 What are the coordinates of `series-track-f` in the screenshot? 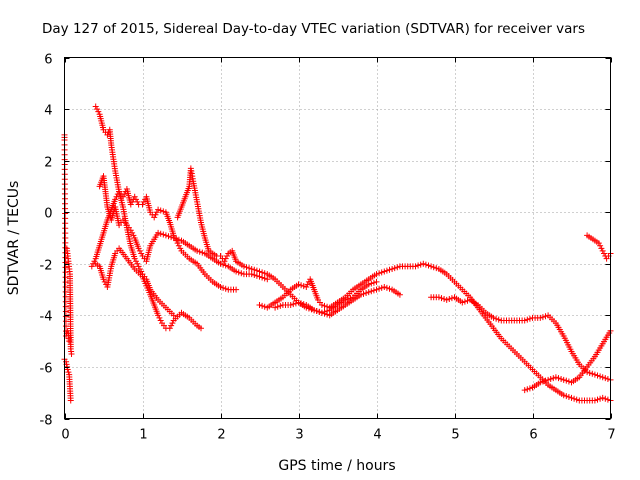 It's located at (164, 239).